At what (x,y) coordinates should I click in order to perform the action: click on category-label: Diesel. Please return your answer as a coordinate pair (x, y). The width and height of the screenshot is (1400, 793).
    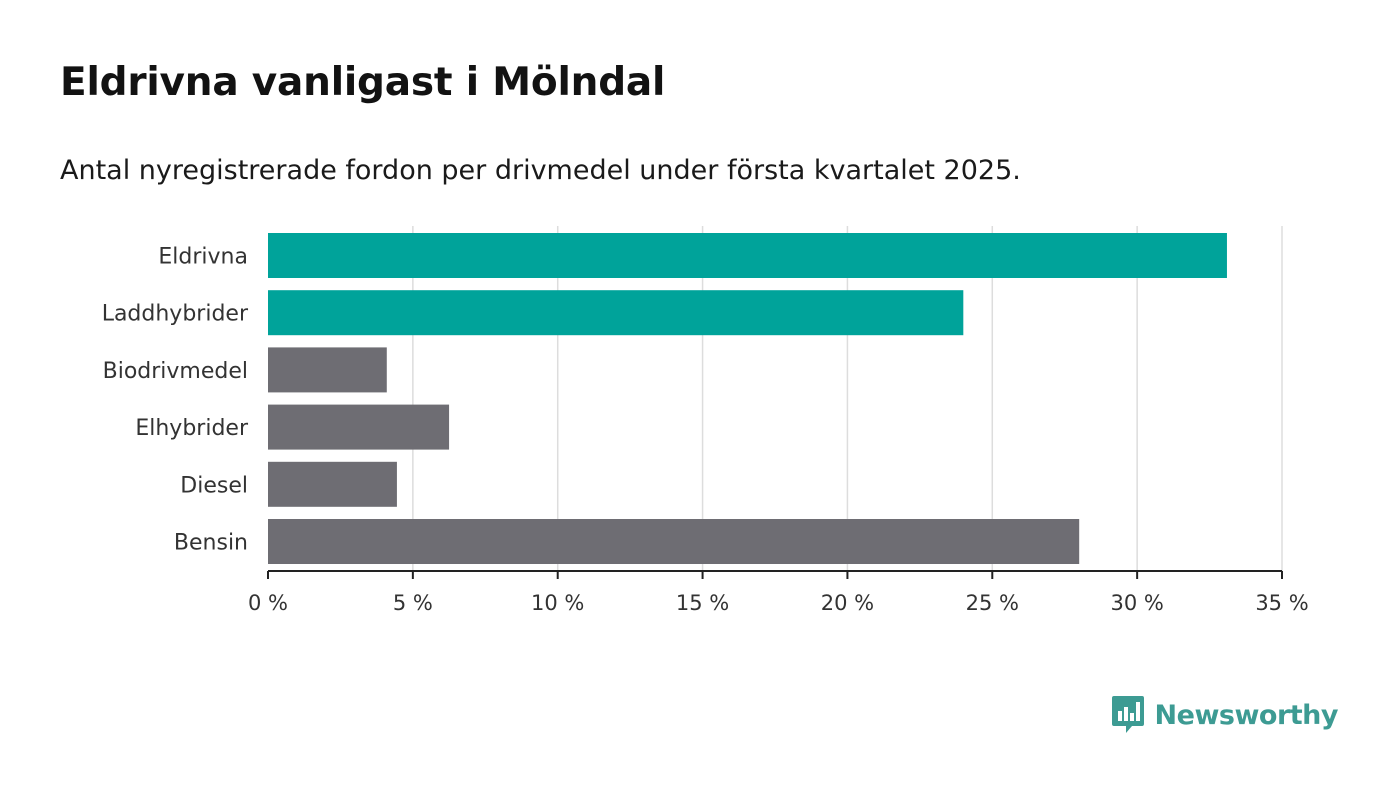
    Looking at the image, I should click on (214, 485).